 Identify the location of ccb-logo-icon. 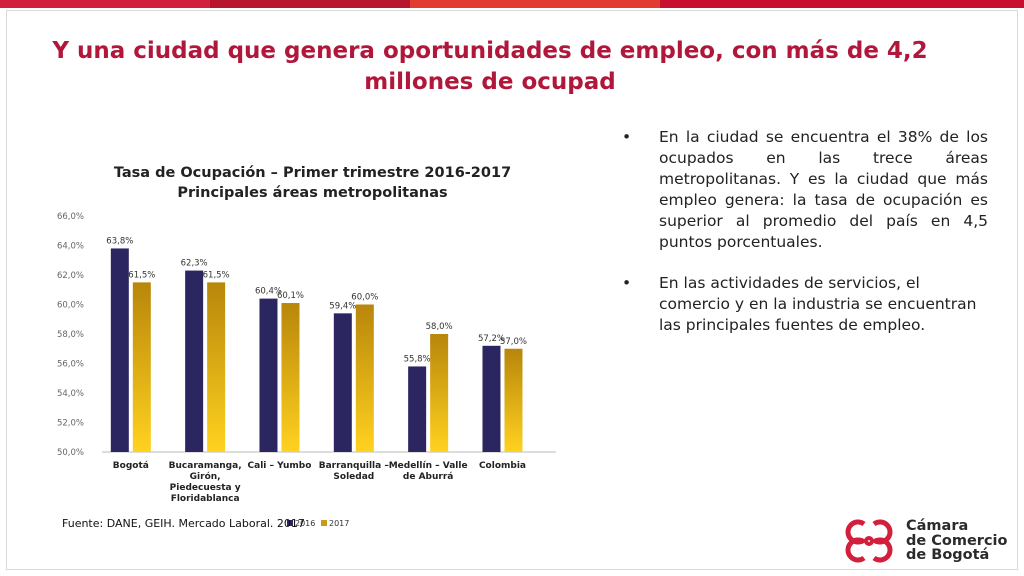
(869, 541).